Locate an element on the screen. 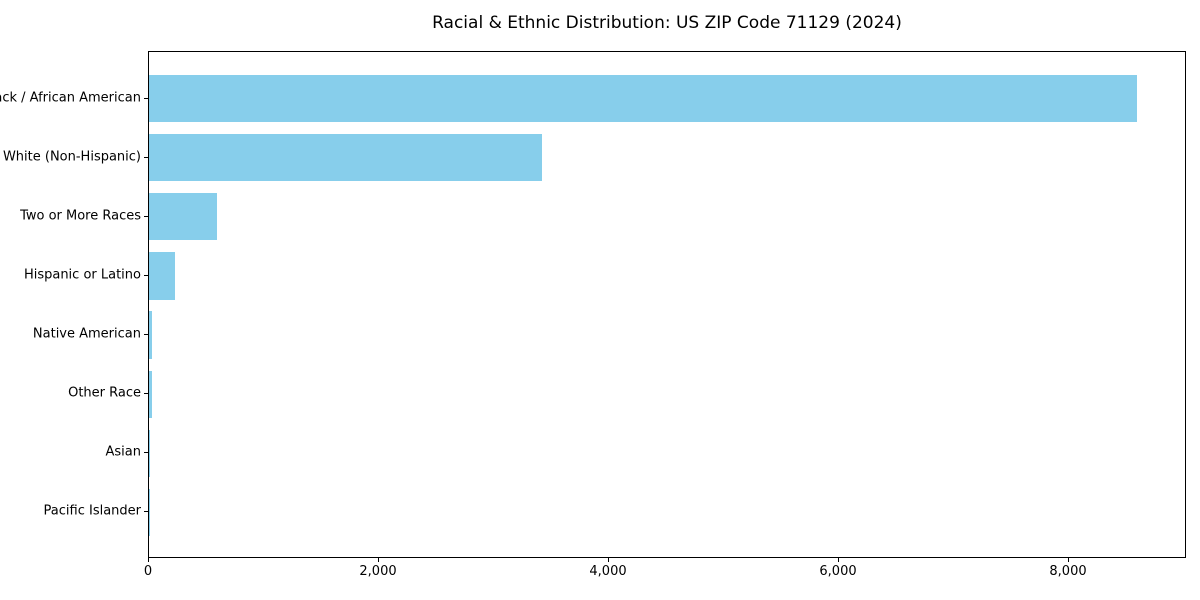  y-tick-label: Hispanic or Latino is located at coordinates (82, 275).